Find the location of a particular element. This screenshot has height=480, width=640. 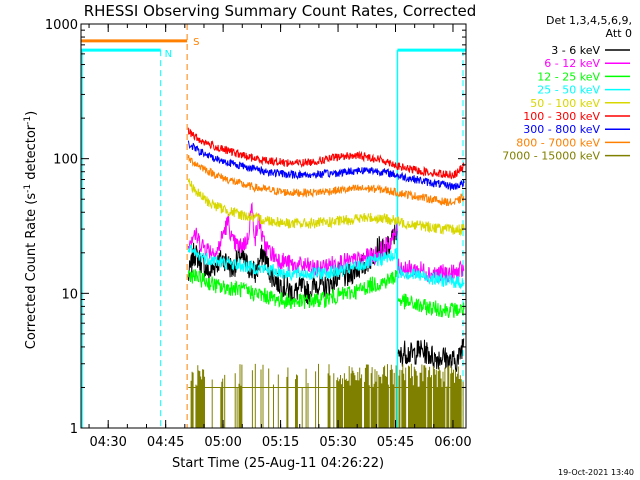

legend-entry-label: 100 - 300 keV is located at coordinates (561, 116).